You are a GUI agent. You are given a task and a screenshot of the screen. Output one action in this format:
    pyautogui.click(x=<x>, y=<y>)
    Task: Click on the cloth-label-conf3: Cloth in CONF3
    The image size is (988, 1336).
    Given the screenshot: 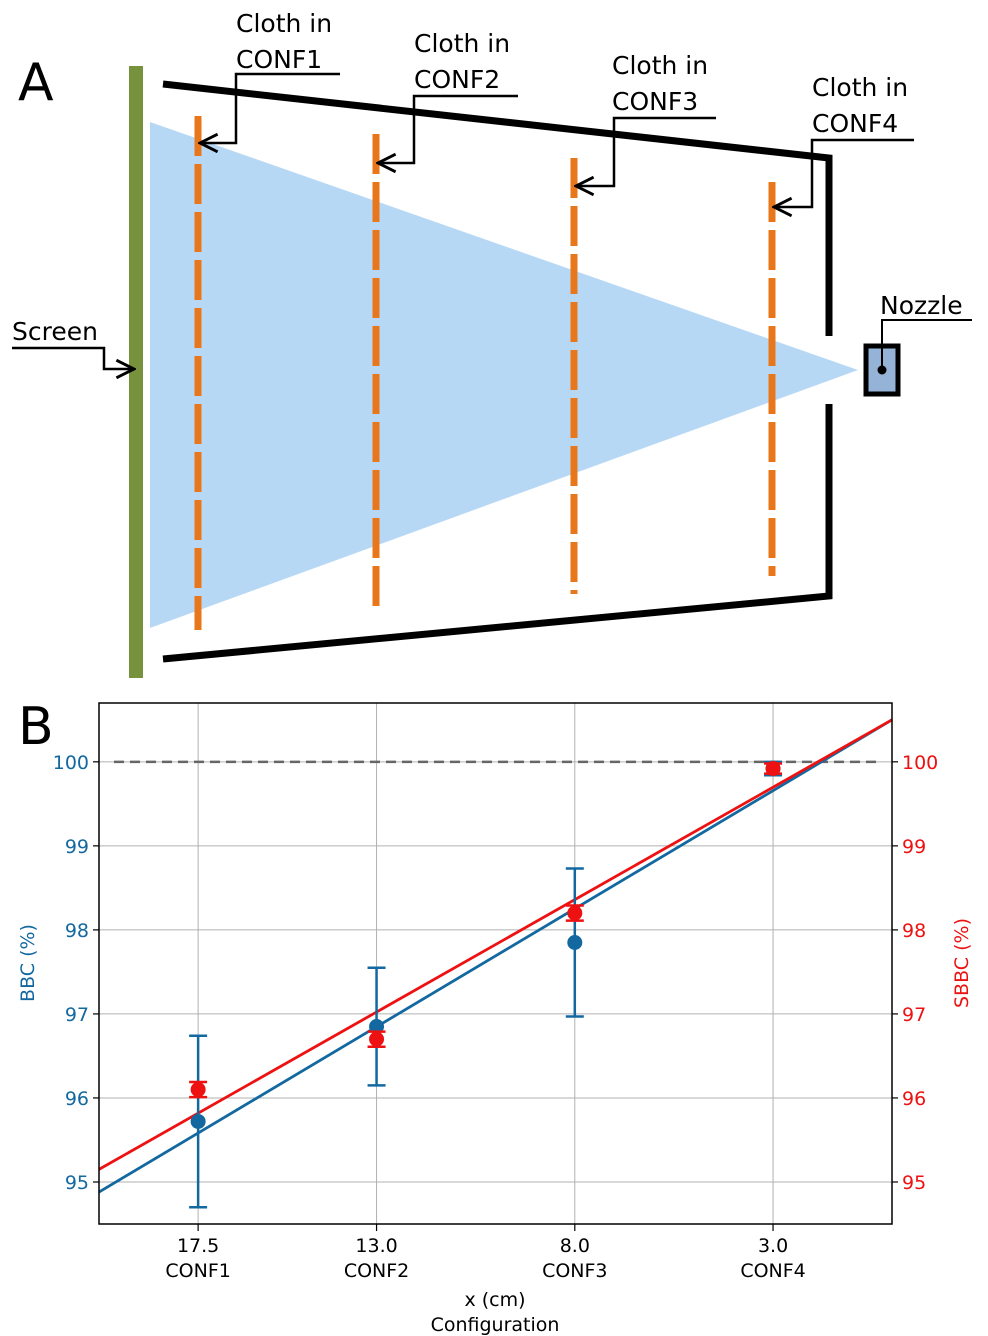 What is the action you would take?
    pyautogui.click(x=646, y=118)
    